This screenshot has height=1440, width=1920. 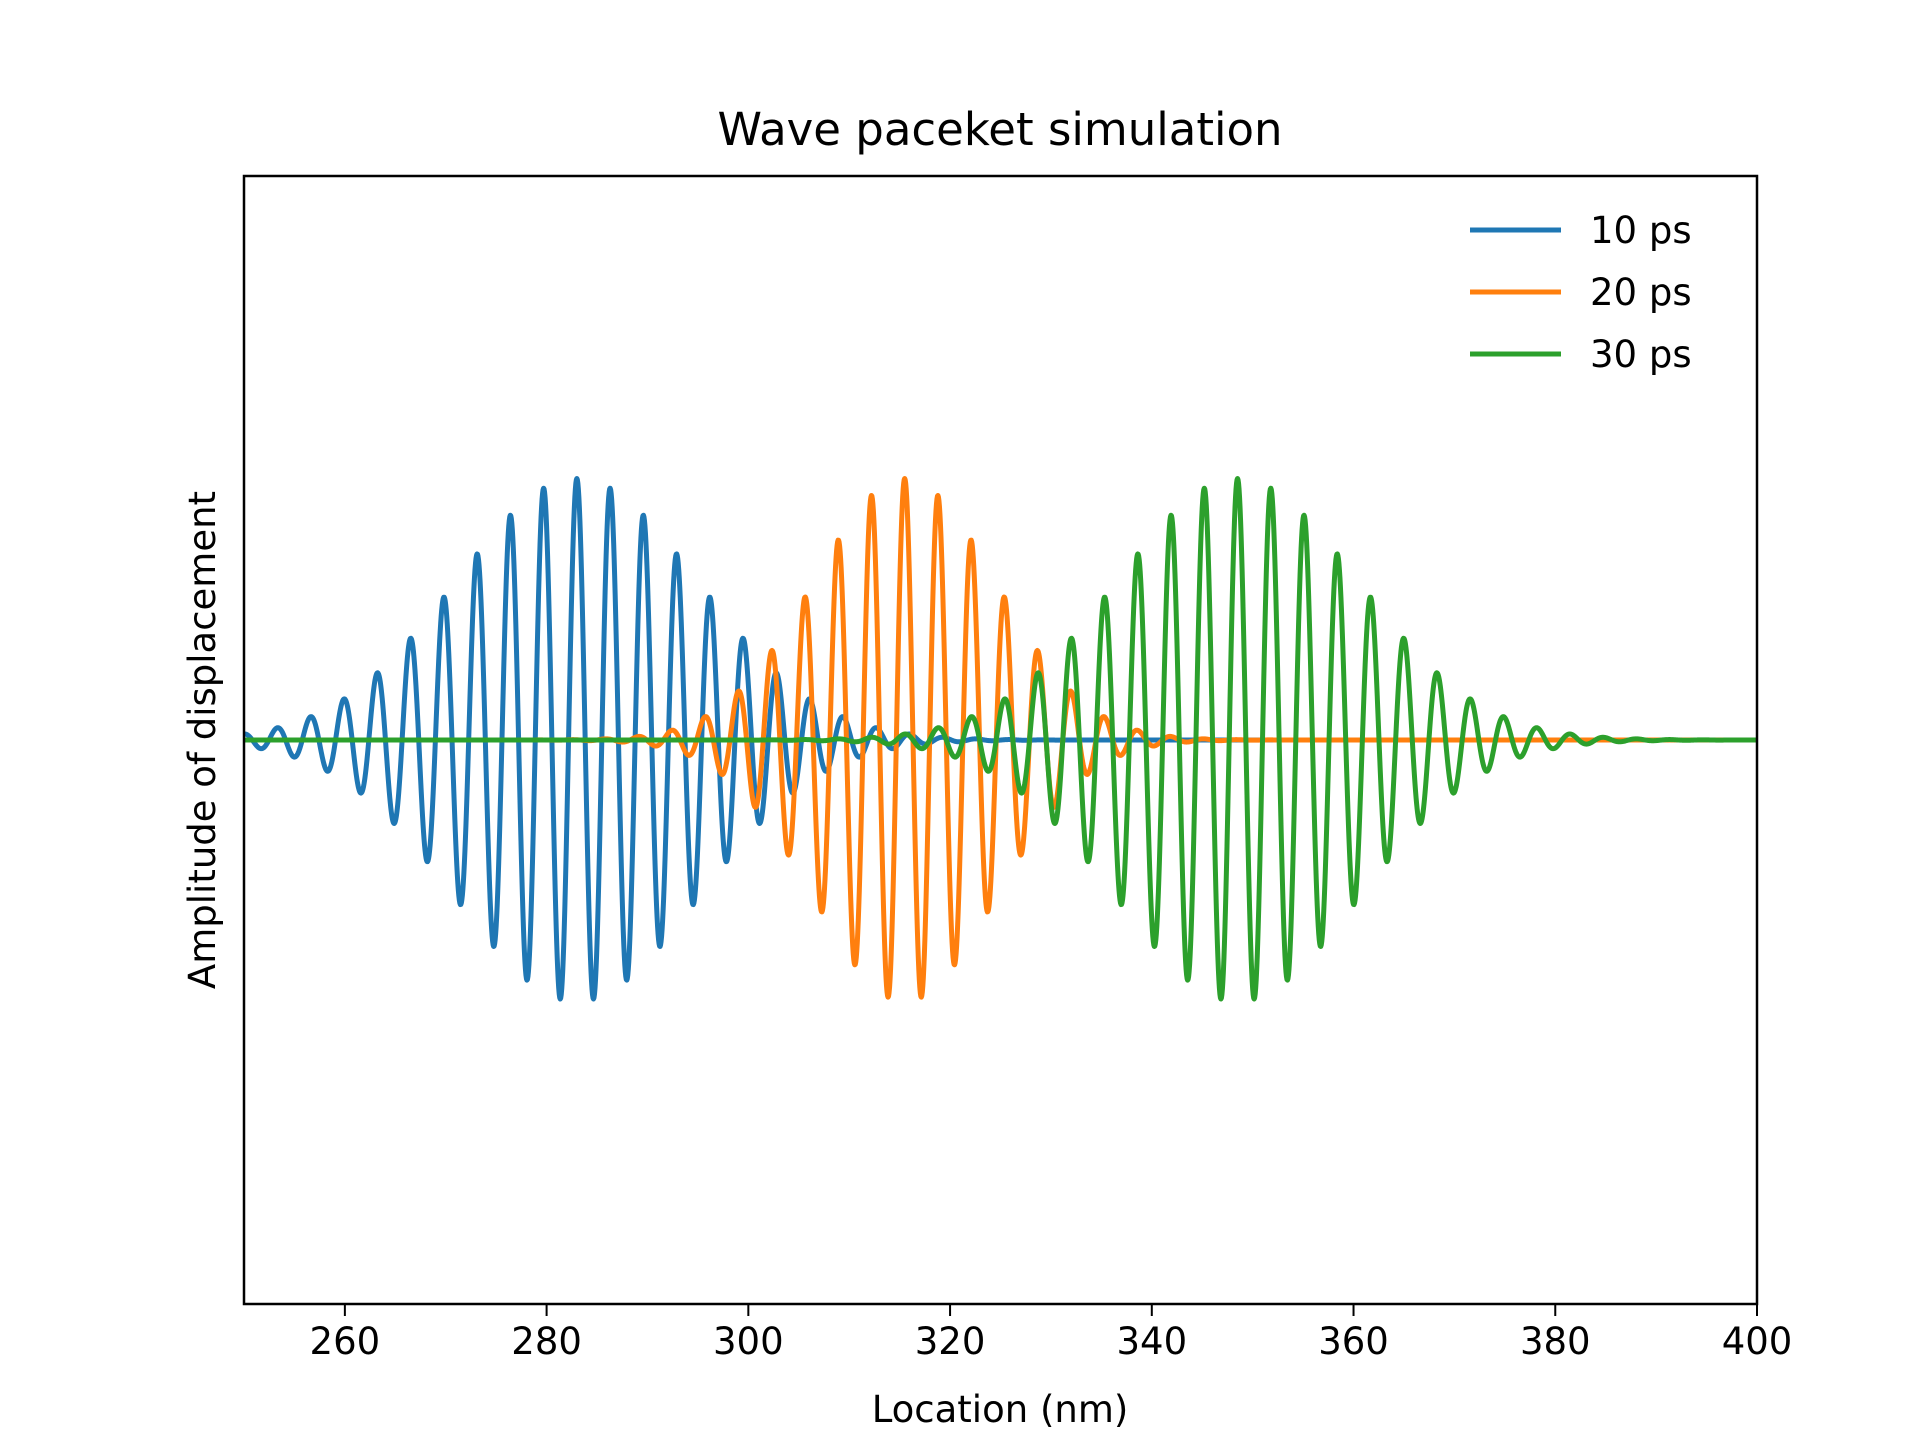 What do you see at coordinates (999, 129) in the screenshot?
I see `chart-title: Wave paceket simulation` at bounding box center [999, 129].